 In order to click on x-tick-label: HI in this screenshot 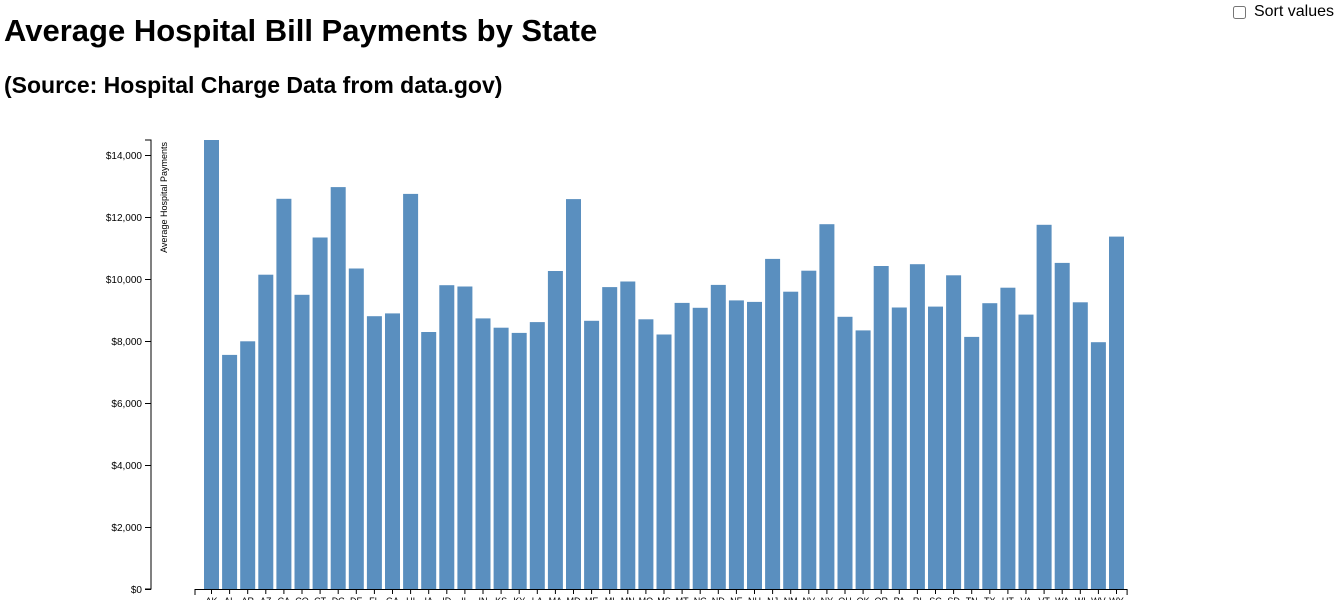, I will do `click(410, 598)`.